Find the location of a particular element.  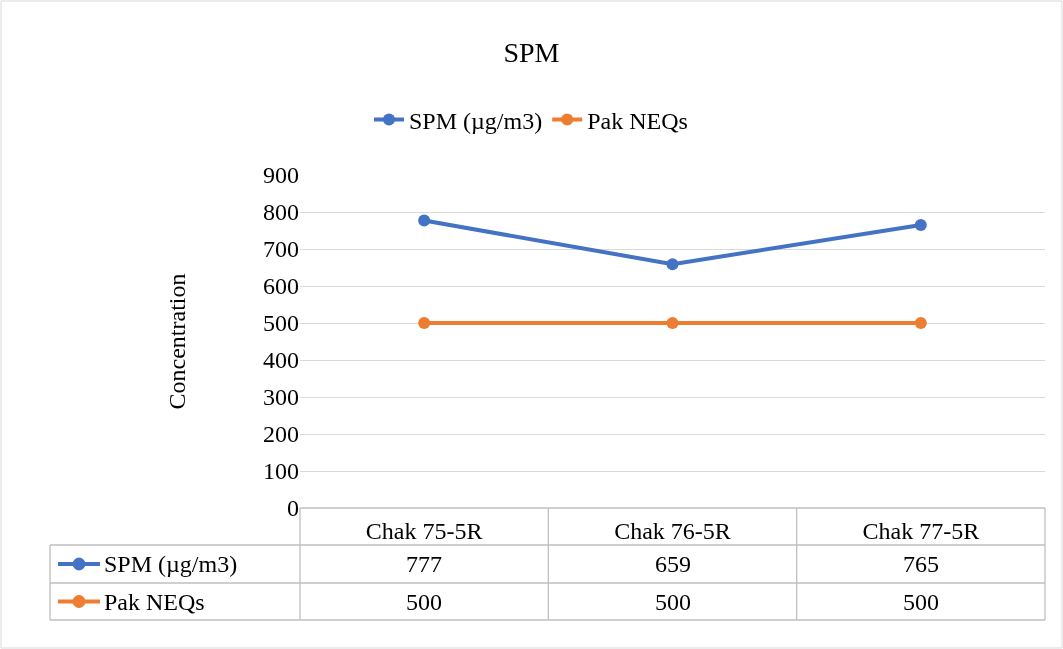

x-tick-label: Chak 77-5R is located at coordinates (921, 531).